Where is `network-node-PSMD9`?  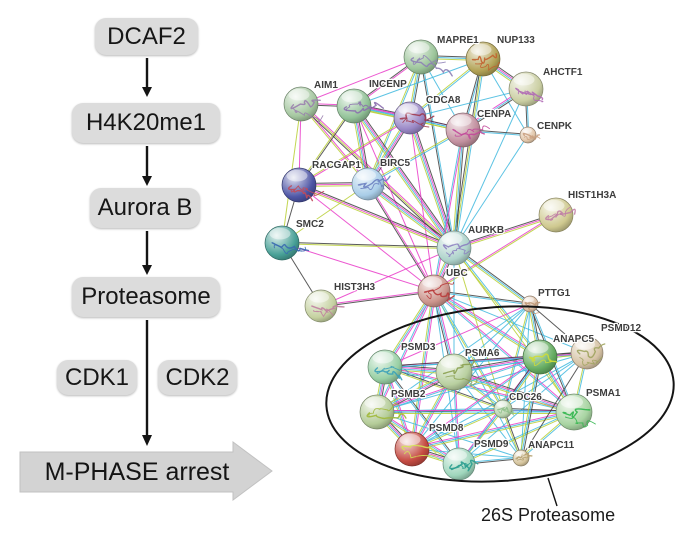 network-node-PSMD9 is located at coordinates (460, 464).